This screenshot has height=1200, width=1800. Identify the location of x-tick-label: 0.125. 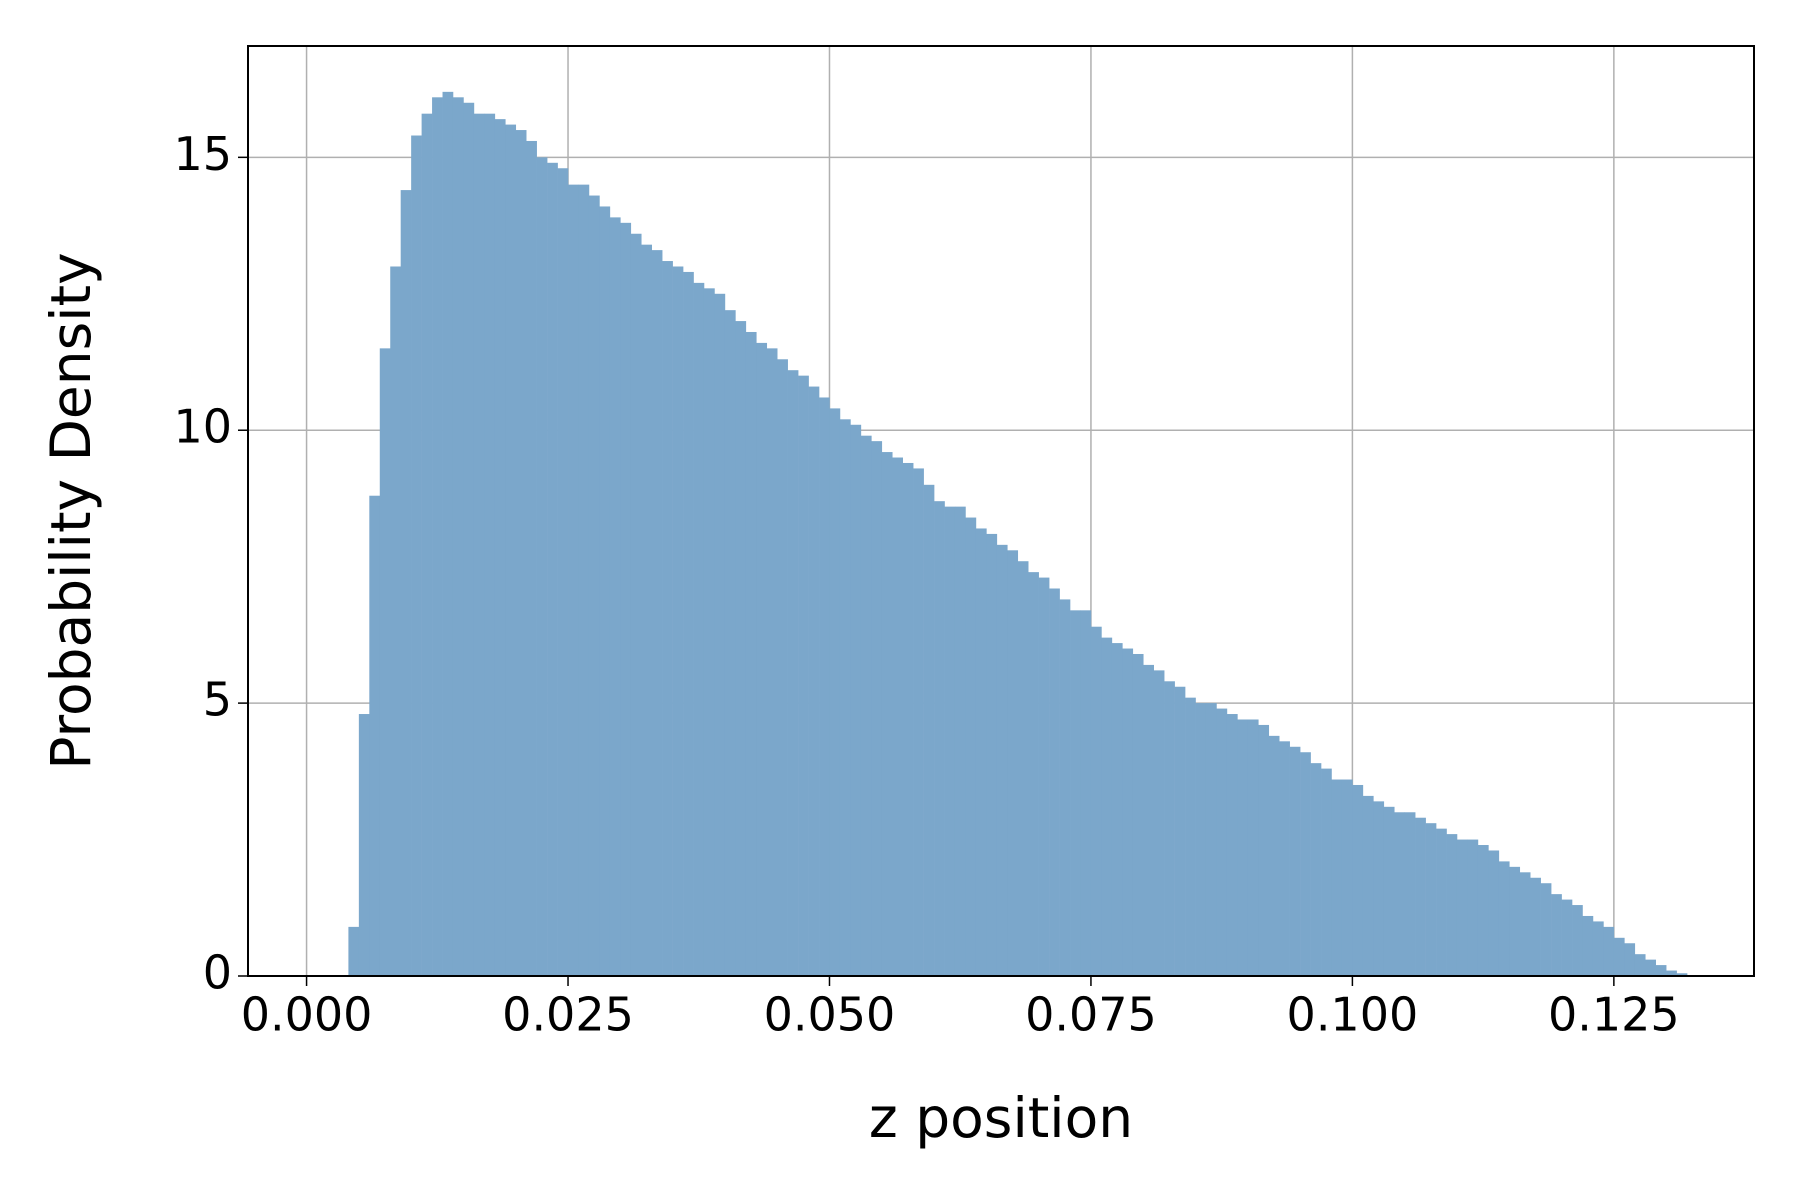
(1614, 1015).